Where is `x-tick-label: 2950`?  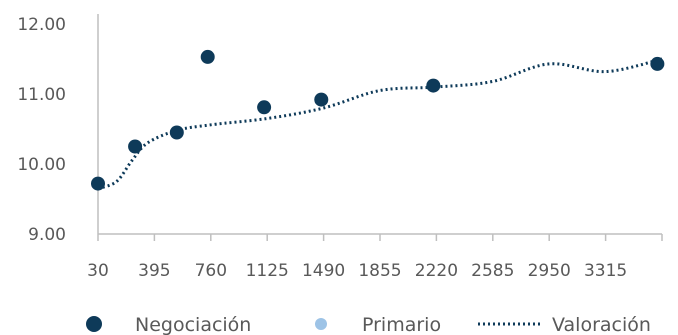
x-tick-label: 2950 is located at coordinates (549, 271).